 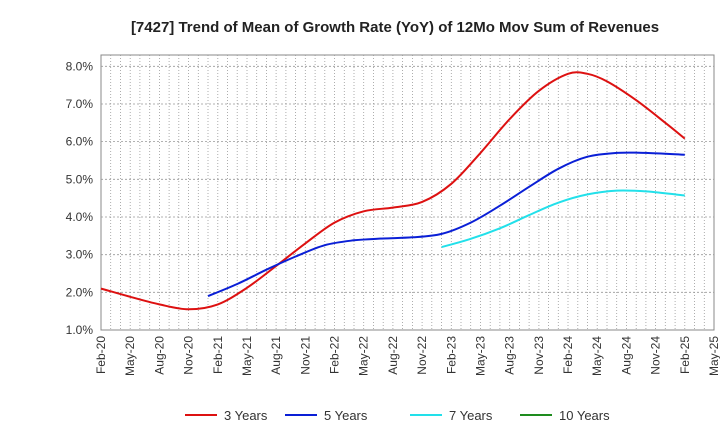 I want to click on x-tick-label: Aug-22, so click(x=393, y=355).